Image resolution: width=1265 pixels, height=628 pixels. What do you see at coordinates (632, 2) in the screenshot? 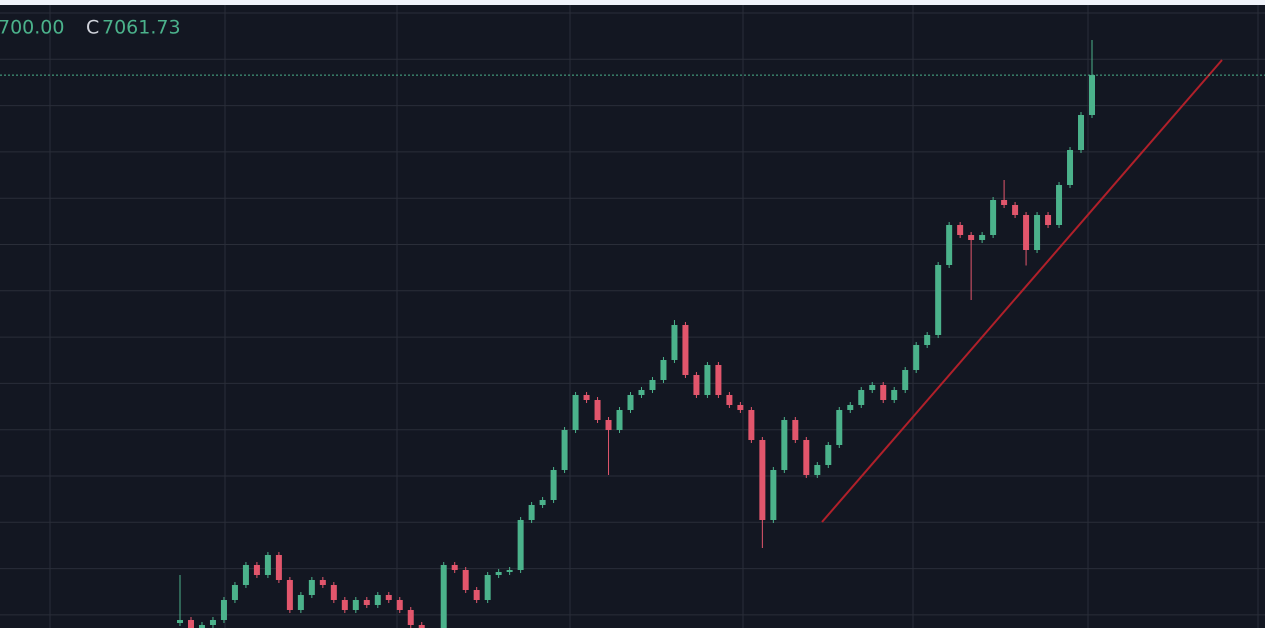
I see `top-border` at bounding box center [632, 2].